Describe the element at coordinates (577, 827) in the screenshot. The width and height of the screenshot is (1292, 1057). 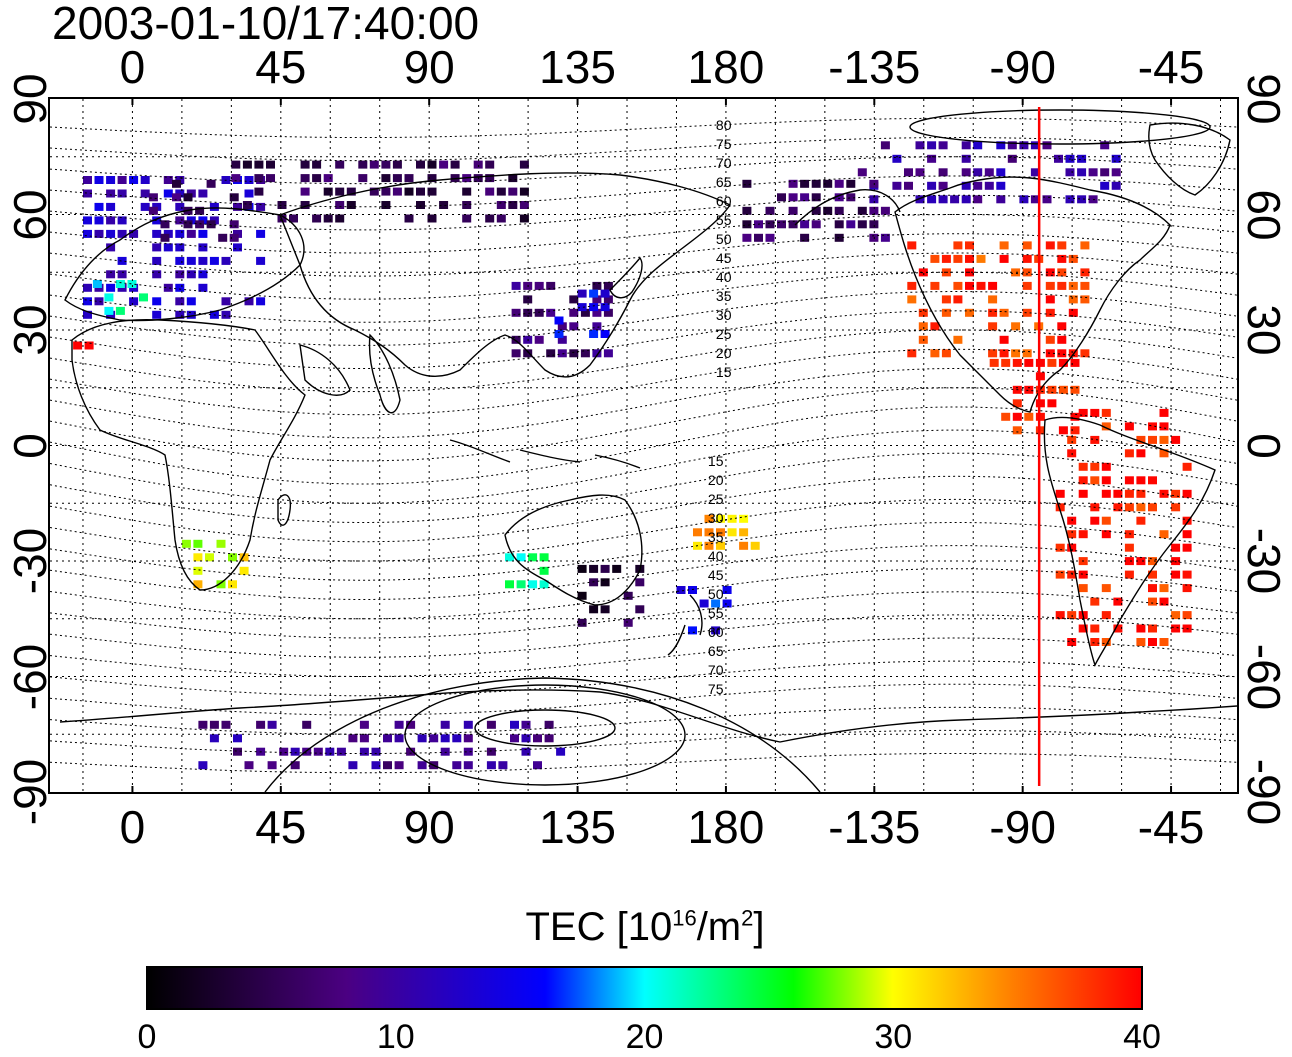
I see `x-tick-bottom: 135` at that location.